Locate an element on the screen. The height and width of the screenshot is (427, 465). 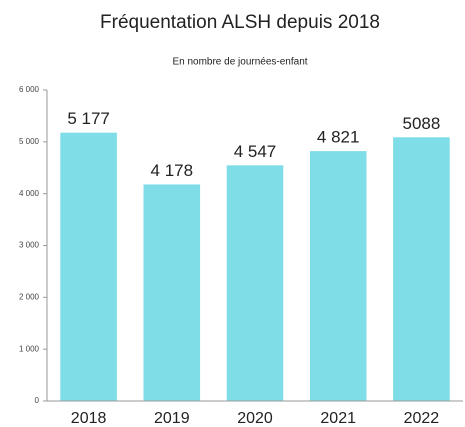
x-tick-label: 2020 is located at coordinates (255, 418).